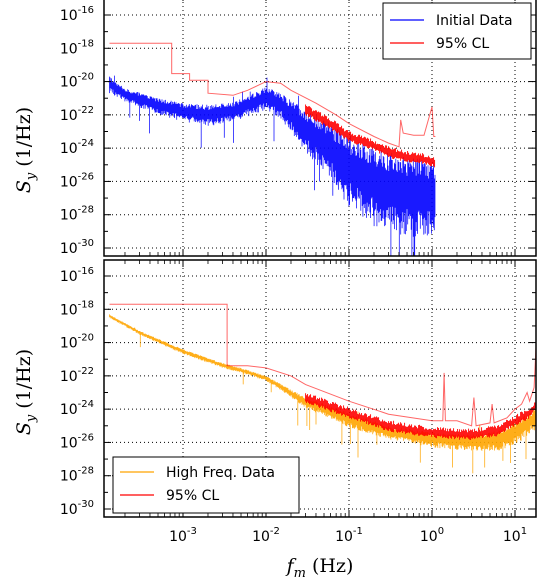 The image size is (537, 583). I want to click on top-y-axis-label: Sy (1/Hz), so click(26, 150).